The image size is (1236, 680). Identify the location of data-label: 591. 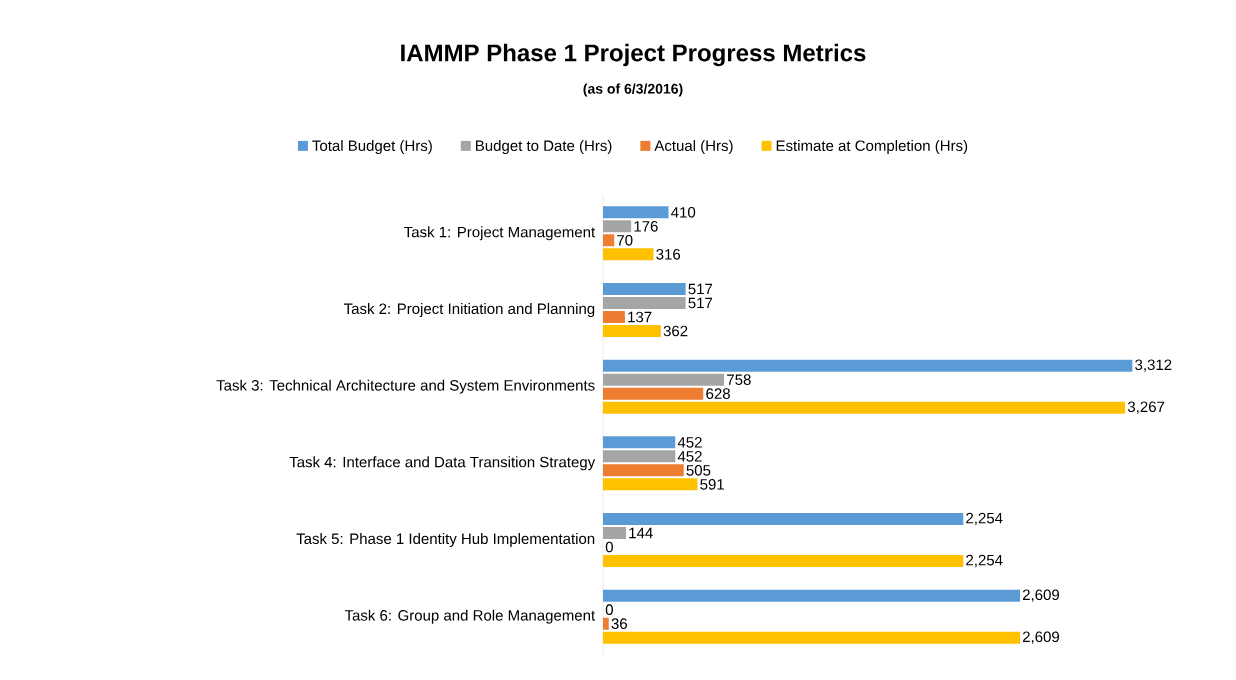
(712, 484).